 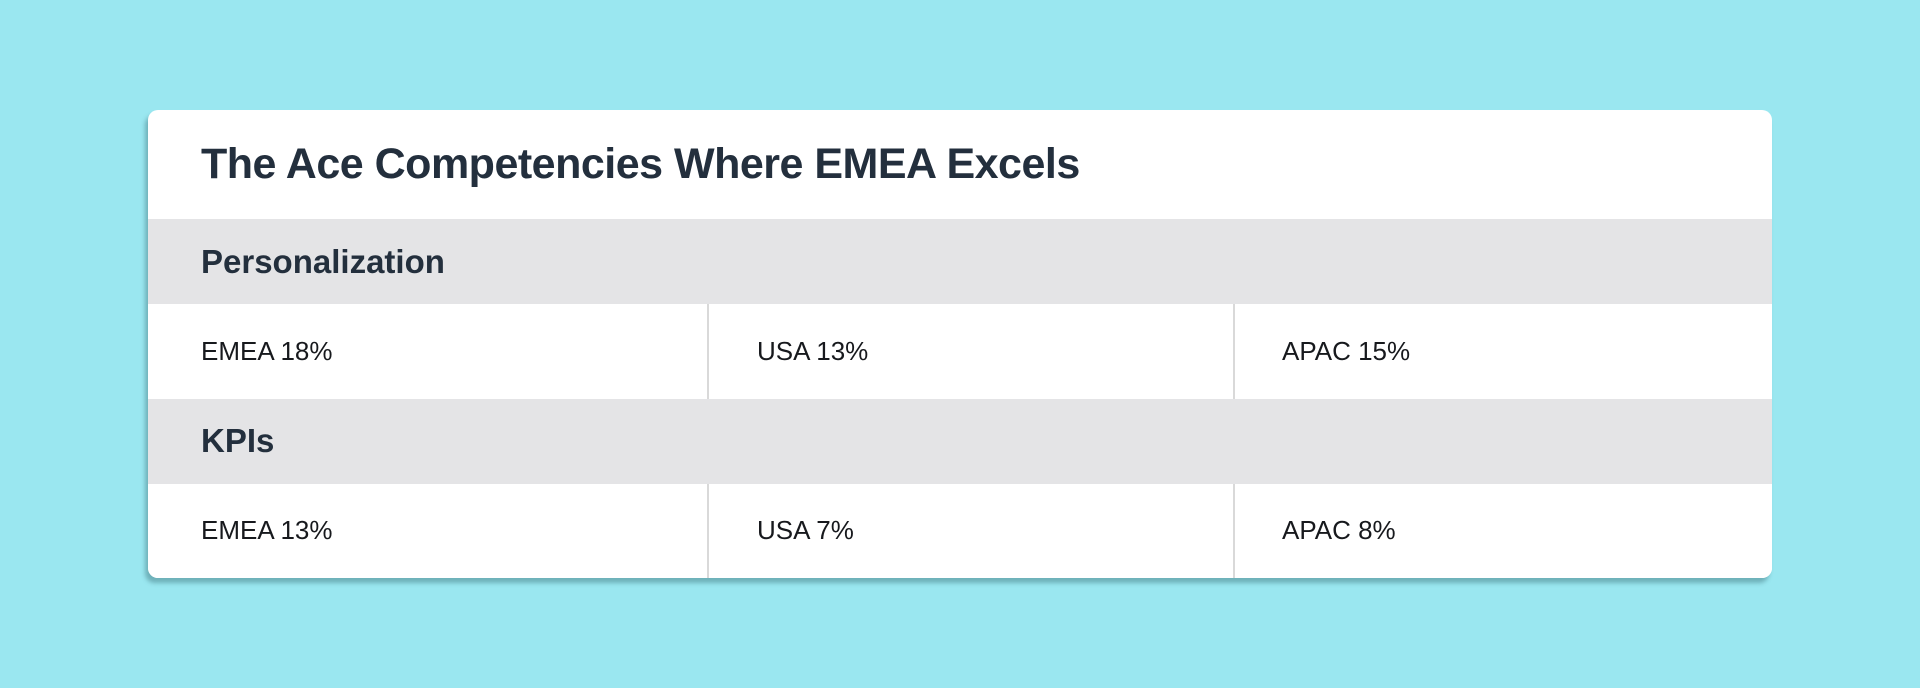 I want to click on table-row-personalization: EMEA 18% USA 13% APAC 15%, so click(x=960, y=351).